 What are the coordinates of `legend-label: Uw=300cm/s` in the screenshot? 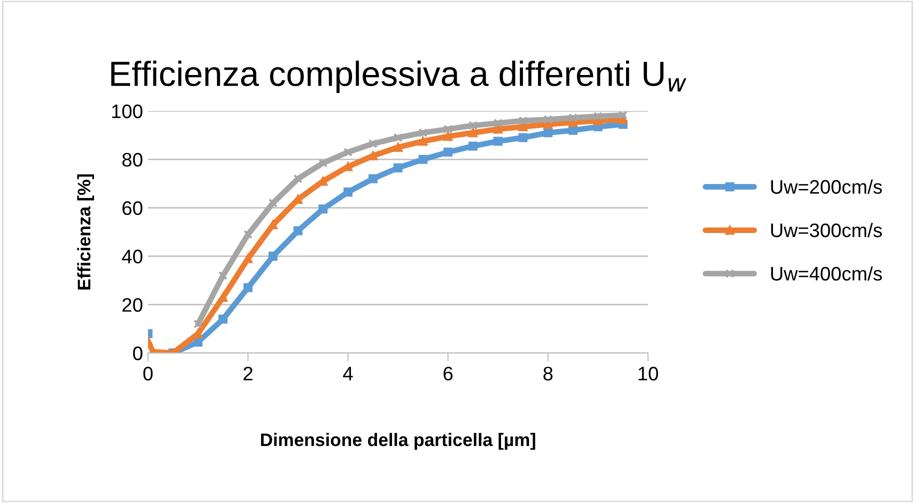 It's located at (826, 230).